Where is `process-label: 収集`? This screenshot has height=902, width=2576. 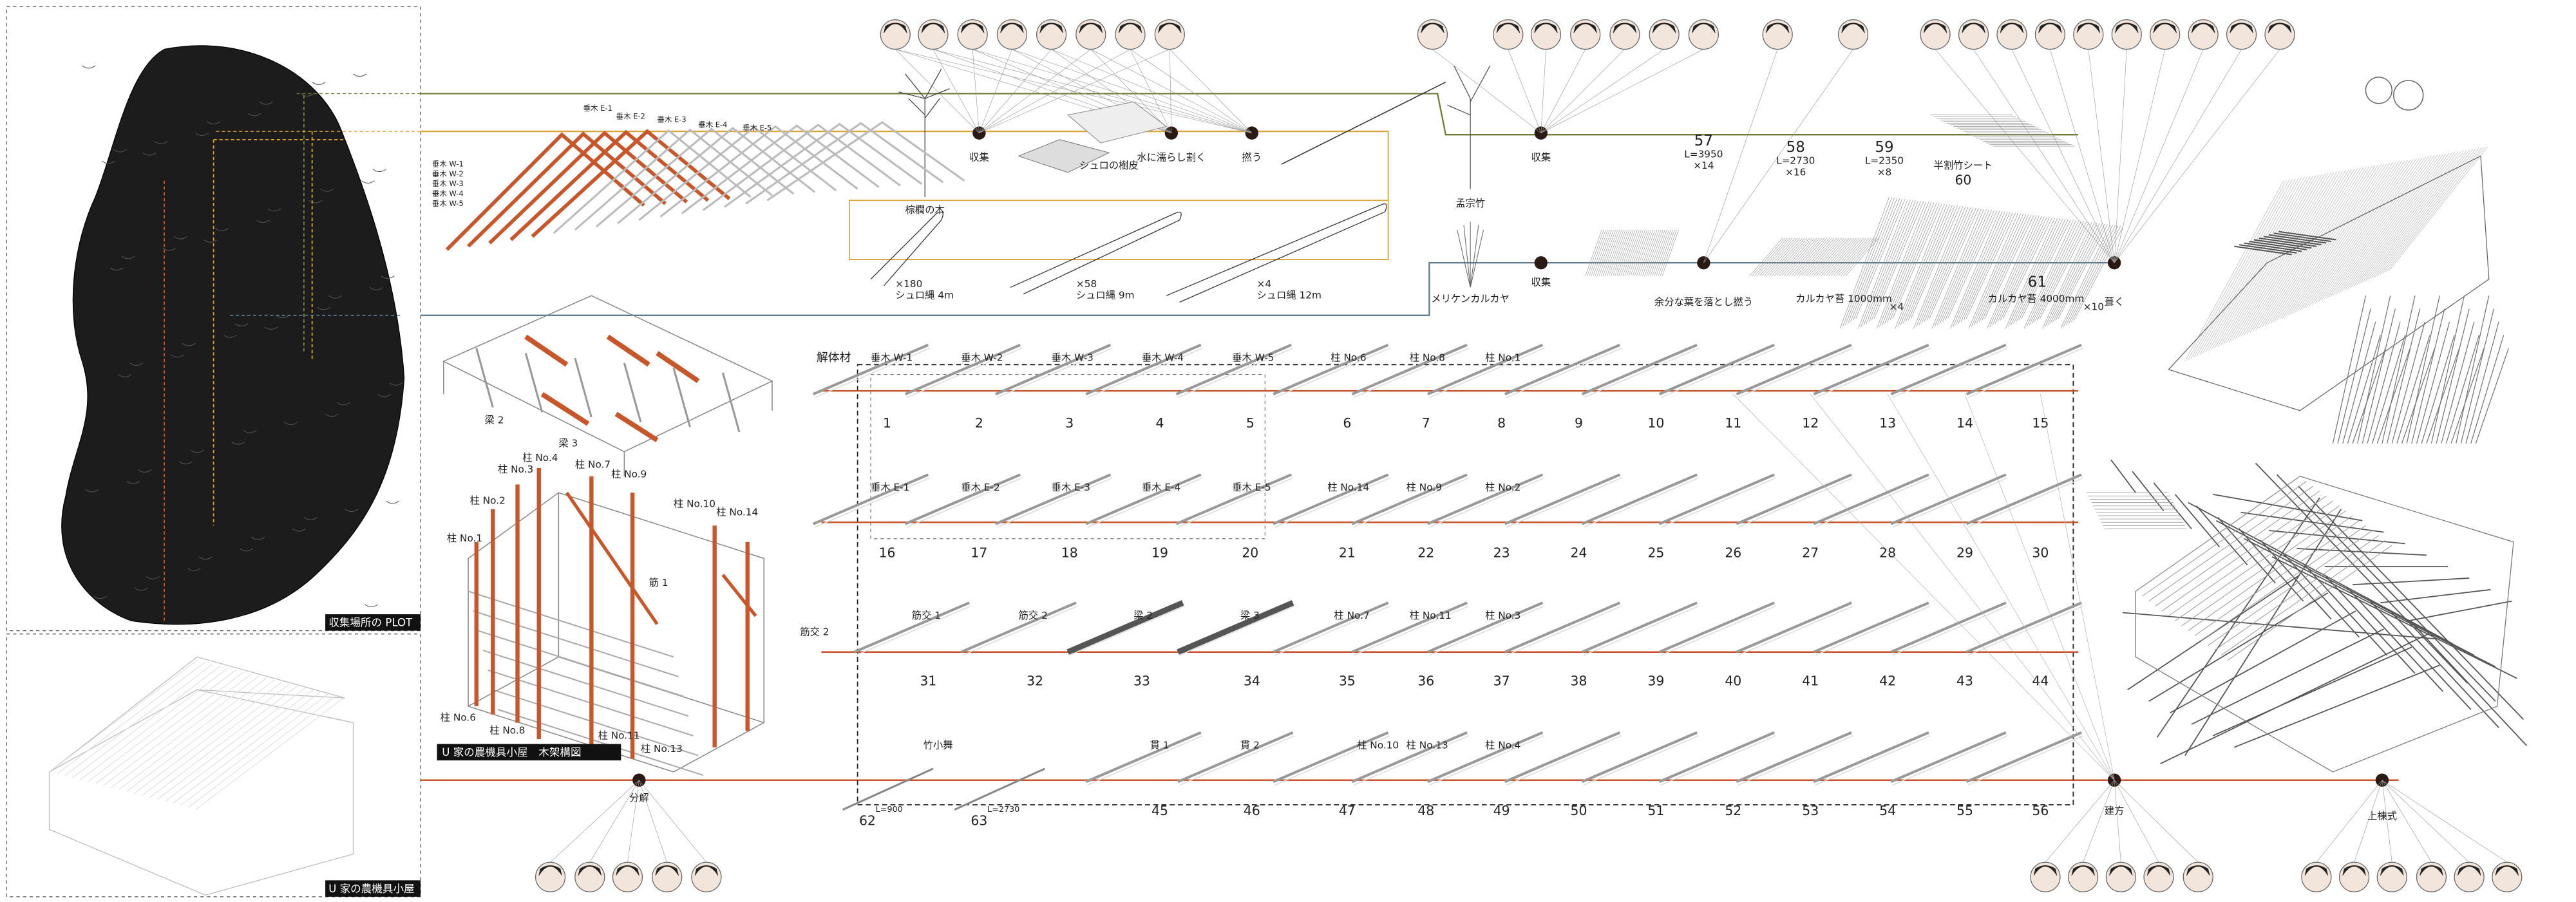 process-label: 収集 is located at coordinates (1541, 157).